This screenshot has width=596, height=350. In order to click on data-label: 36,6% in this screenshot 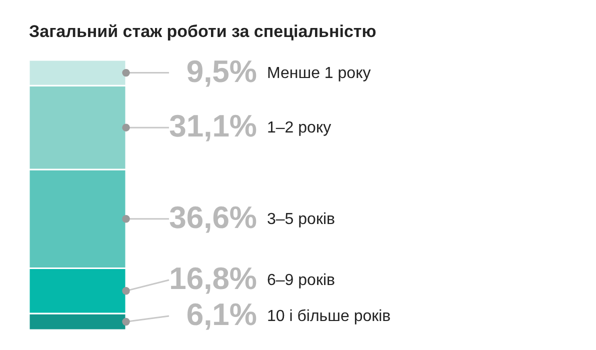, I will do `click(213, 217)`.